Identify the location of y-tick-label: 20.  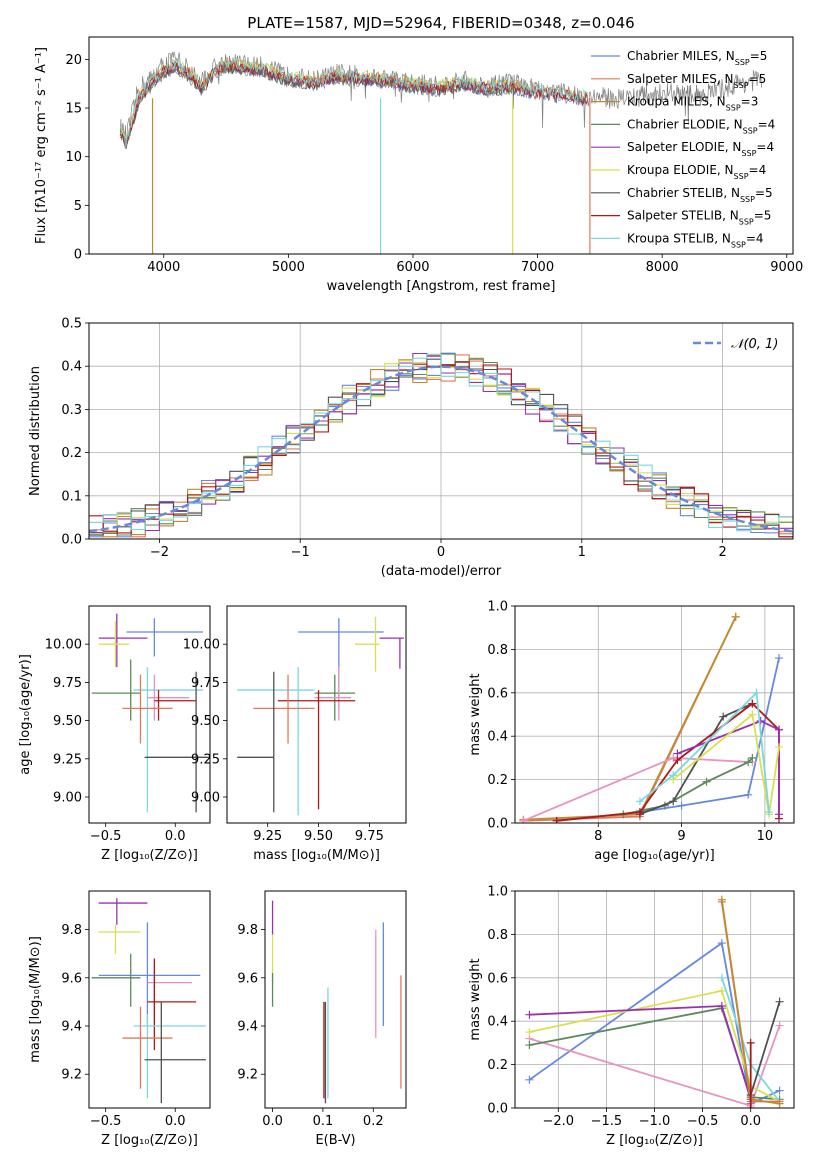
(73, 60).